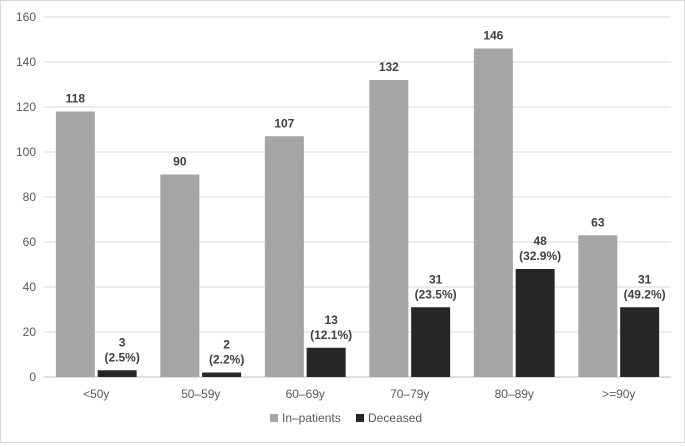  What do you see at coordinates (359, 394) in the screenshot?
I see `x-axis-ticks: <50y 50–59y 60–69y 70–79y 80–89y >=90y` at bounding box center [359, 394].